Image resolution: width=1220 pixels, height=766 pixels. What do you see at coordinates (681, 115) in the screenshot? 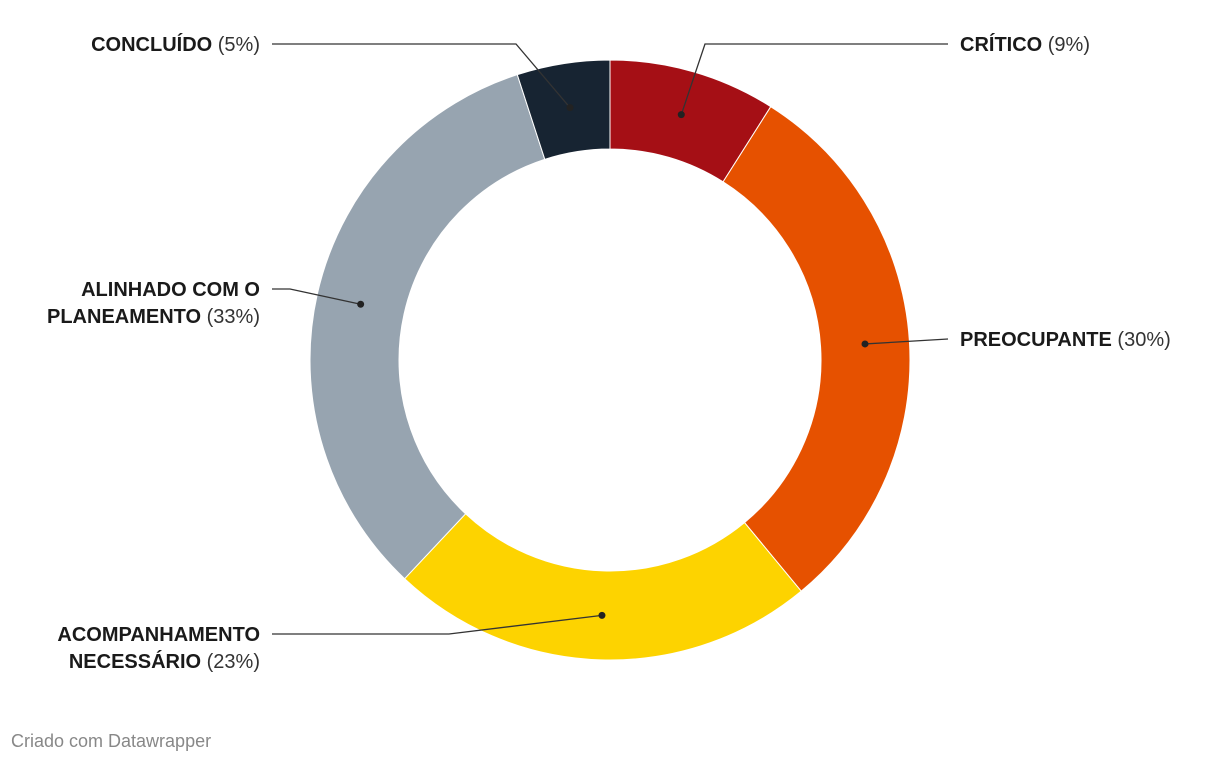
I see `leader-dot-critico` at bounding box center [681, 115].